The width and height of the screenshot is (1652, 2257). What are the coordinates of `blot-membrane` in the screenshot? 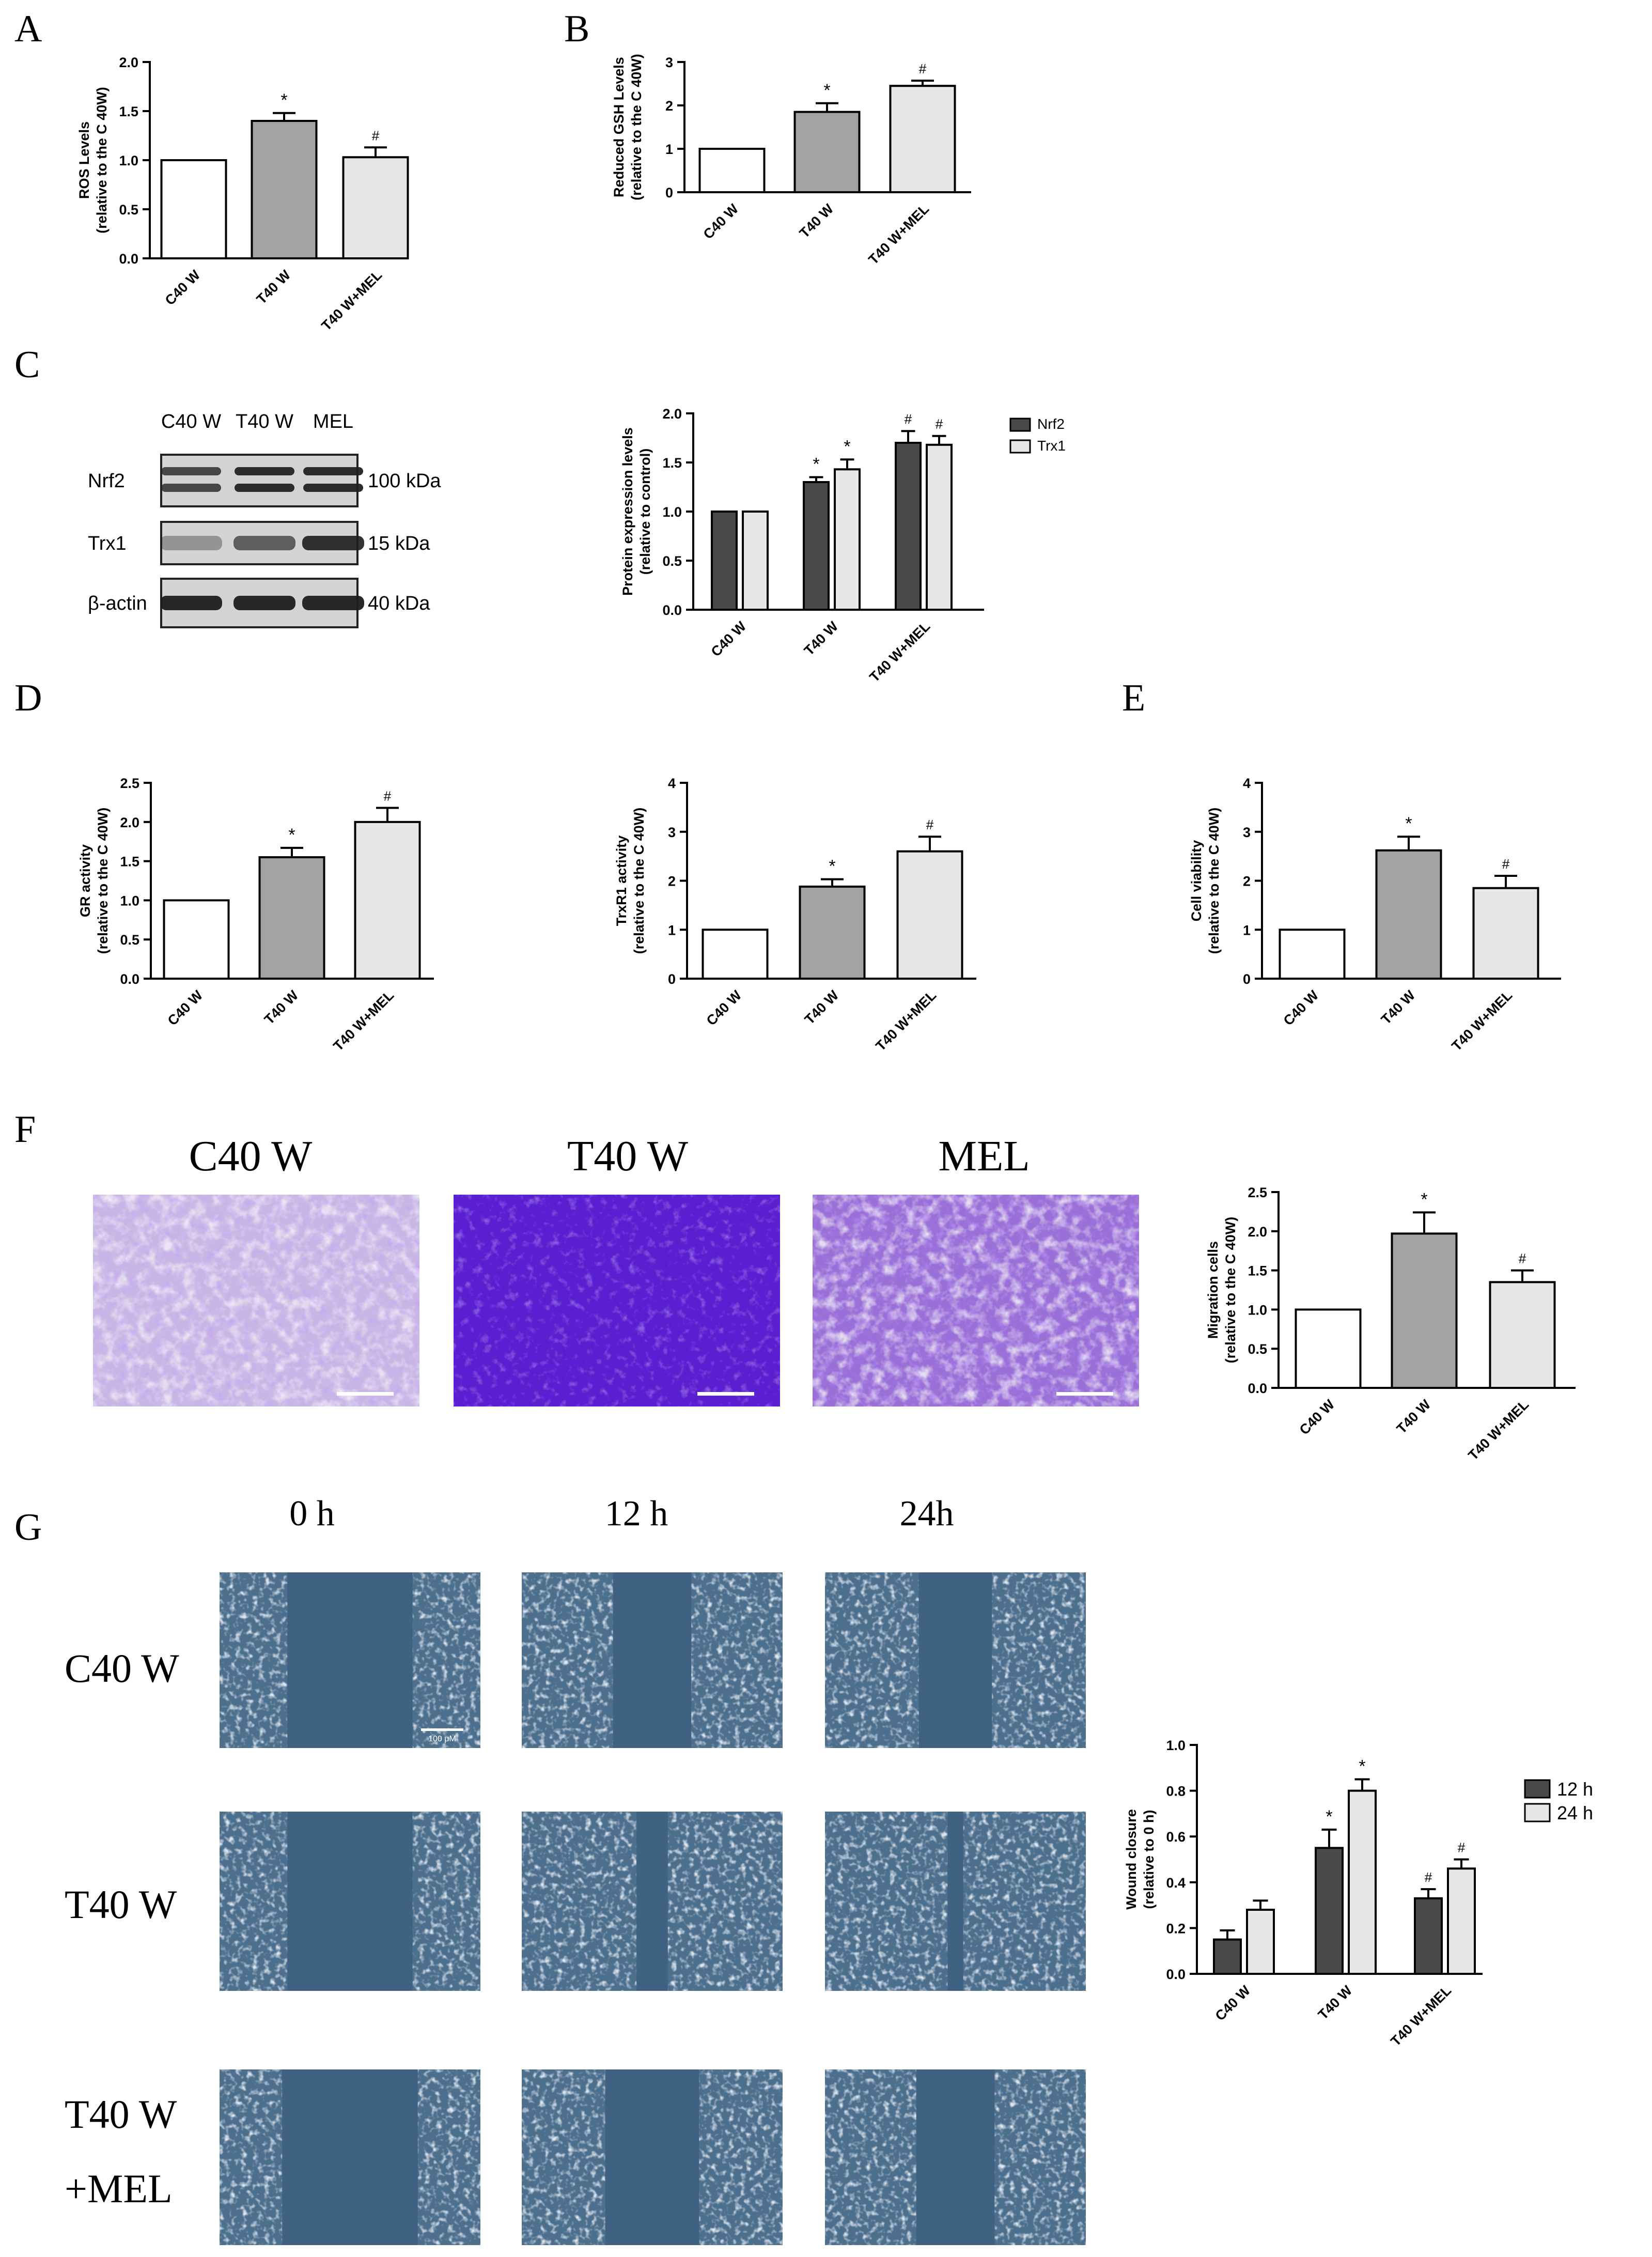 It's located at (259, 480).